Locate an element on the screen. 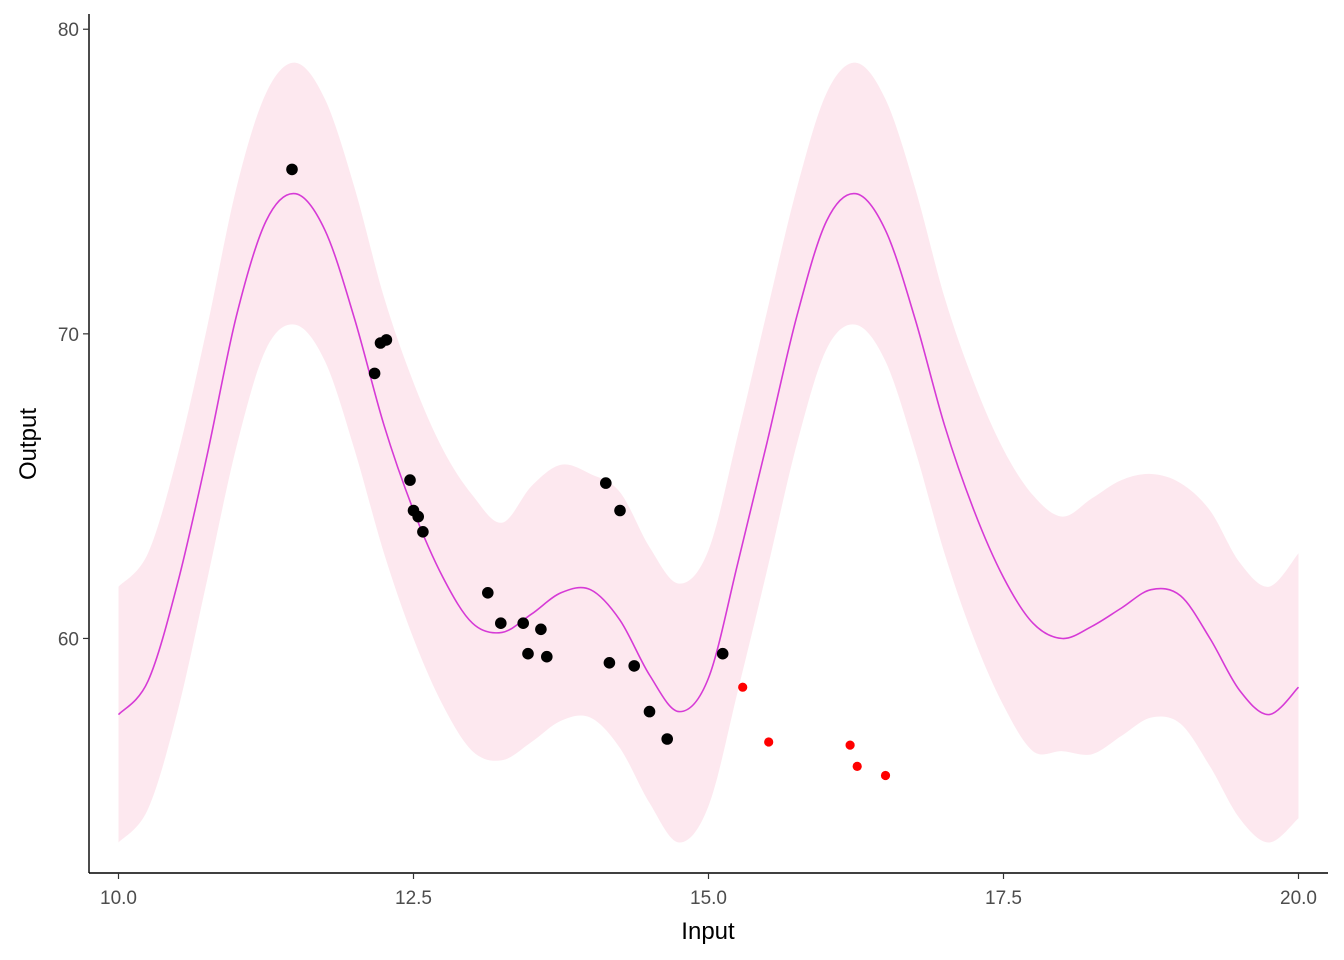 Image resolution: width=1344 pixels, height=960 pixels. y-tick-label: 60 is located at coordinates (68, 639).